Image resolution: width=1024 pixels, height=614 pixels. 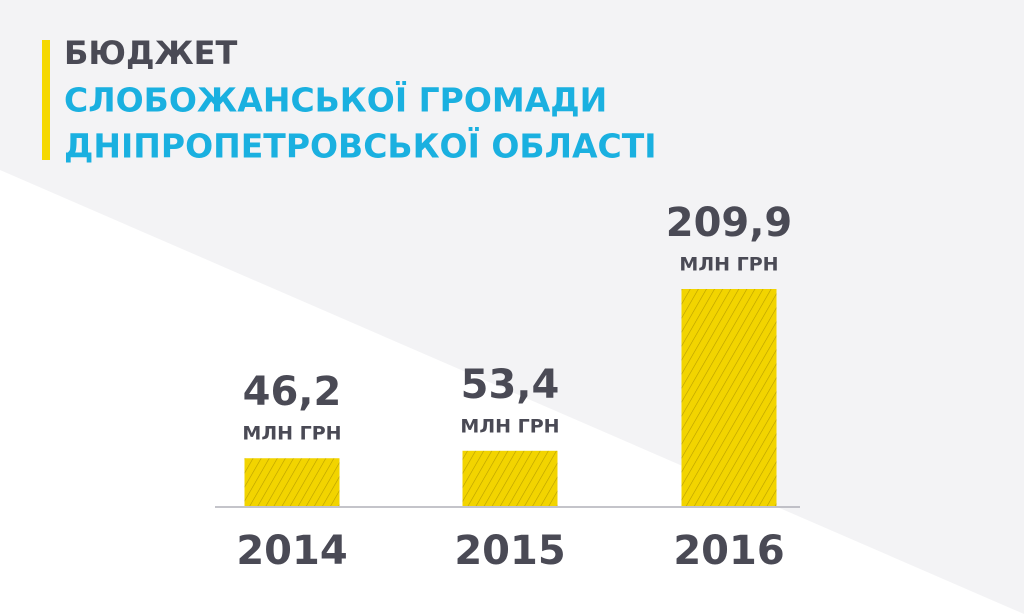 I want to click on chart-title: СЛОБОЖАНСЬКОЇ ГРОМАДИ, so click(x=335, y=100).